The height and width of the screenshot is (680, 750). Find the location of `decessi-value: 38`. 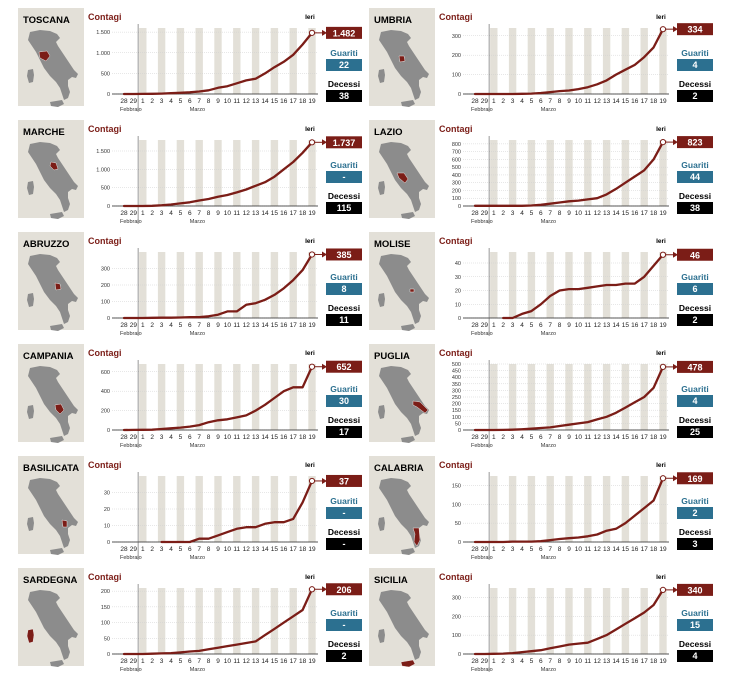

decessi-value: 38 is located at coordinates (695, 208).